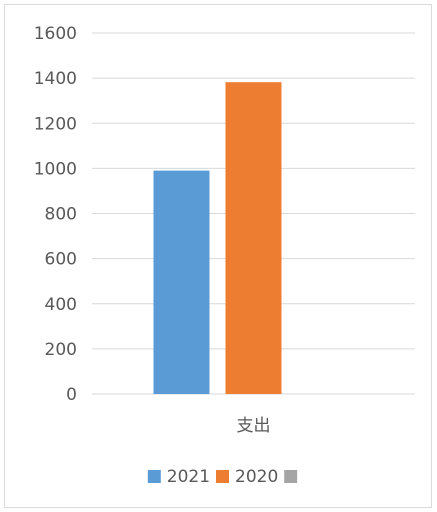 Image resolution: width=437 pixels, height=512 pixels. Describe the element at coordinates (55, 79) in the screenshot. I see `y-tick-label: 1400` at that location.